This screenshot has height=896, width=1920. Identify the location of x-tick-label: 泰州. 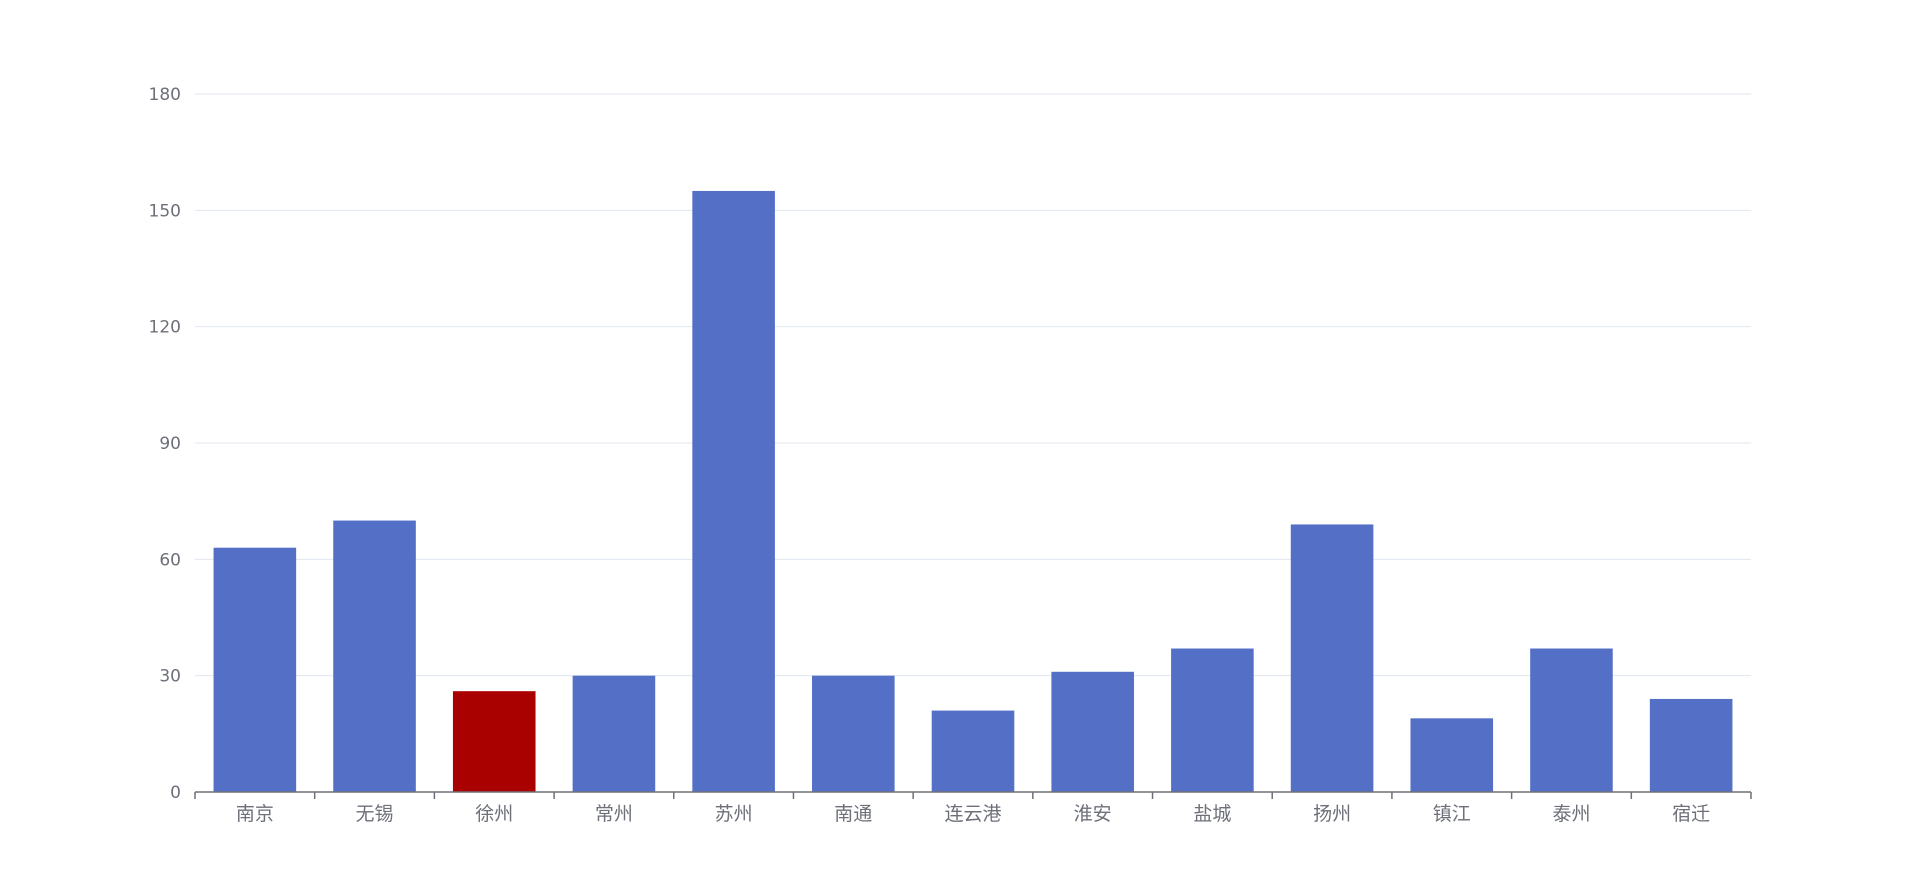
(1571, 814).